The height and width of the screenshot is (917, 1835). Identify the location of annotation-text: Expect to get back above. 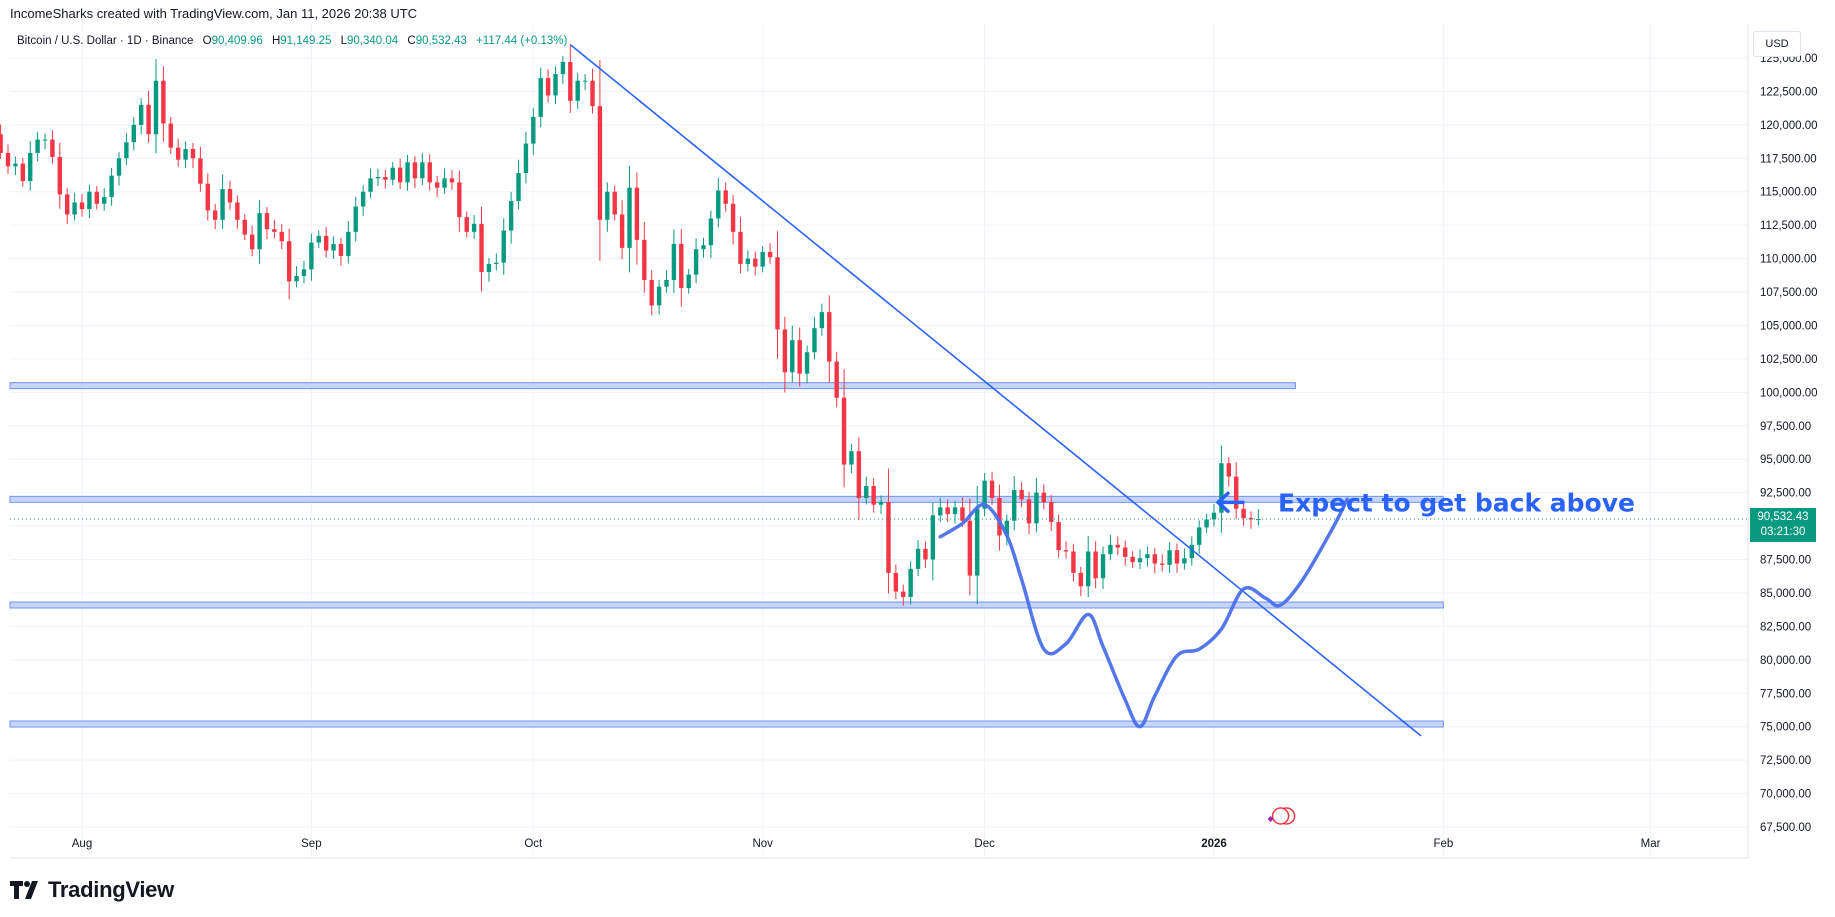
(1456, 502).